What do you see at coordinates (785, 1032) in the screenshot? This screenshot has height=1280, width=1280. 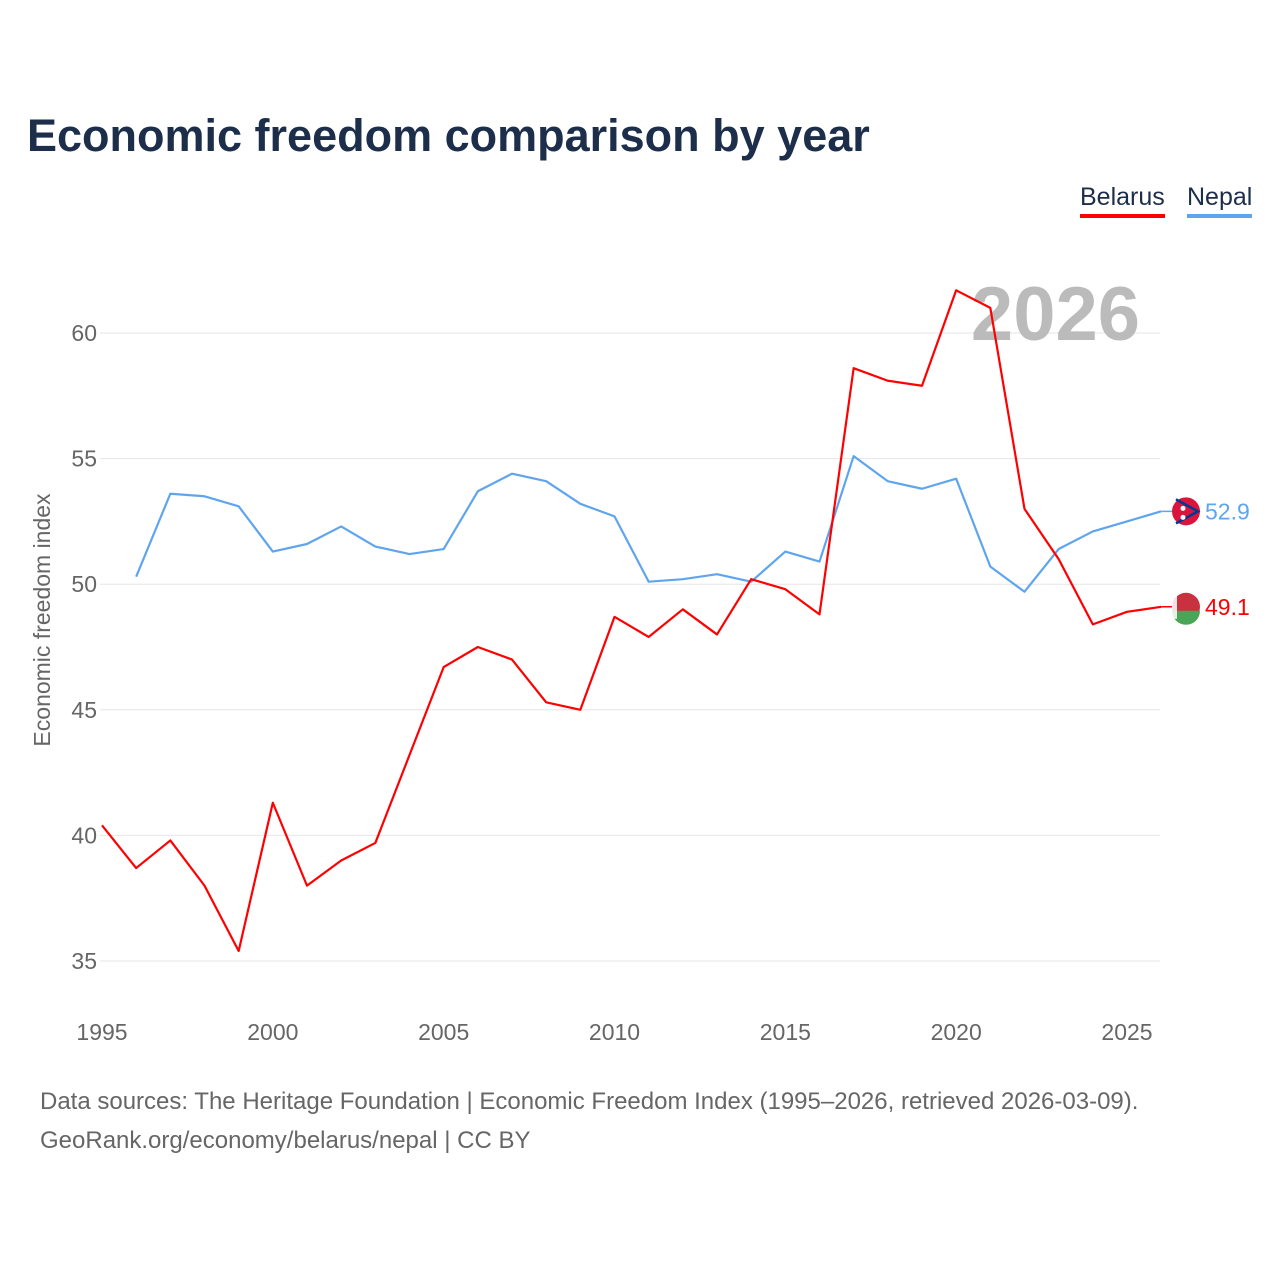 I see `x-tick-label: 2015` at bounding box center [785, 1032].